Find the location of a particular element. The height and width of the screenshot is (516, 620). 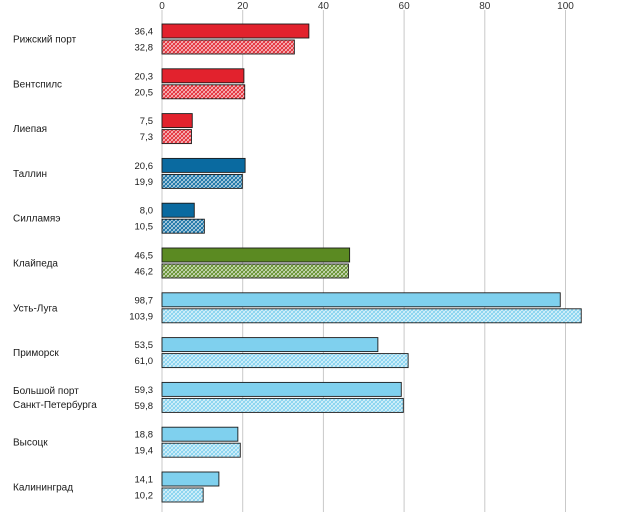

bar-вентспилс-2 is located at coordinates (203, 92).